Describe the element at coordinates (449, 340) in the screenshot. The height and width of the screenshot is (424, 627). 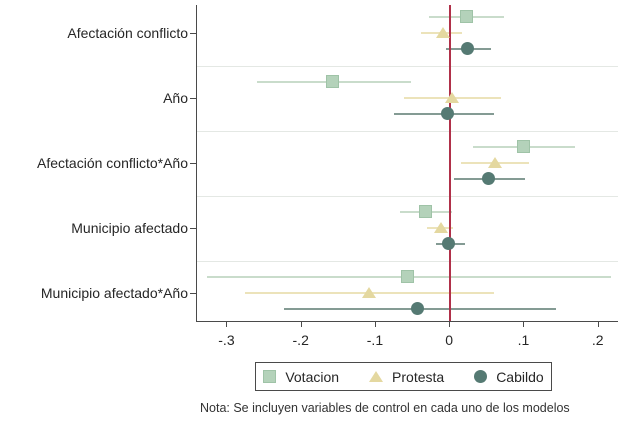
I see `x-axis-tick-label: 0` at that location.